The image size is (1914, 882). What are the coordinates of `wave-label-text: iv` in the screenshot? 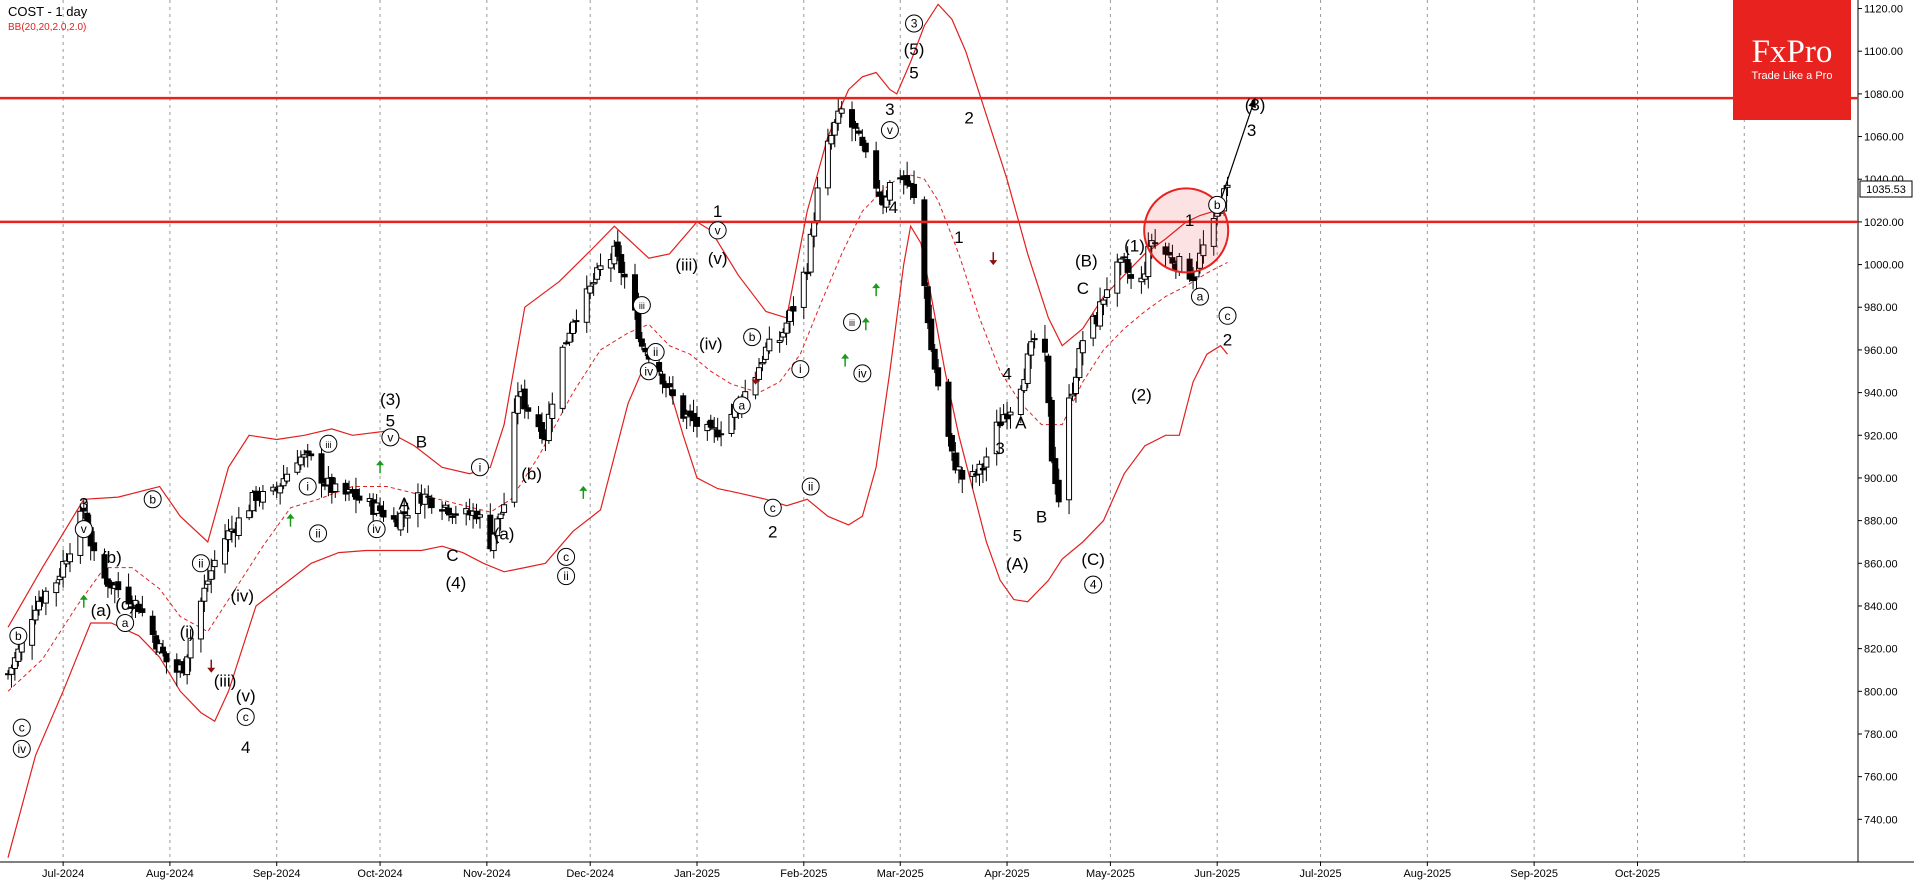 It's located at (21, 749).